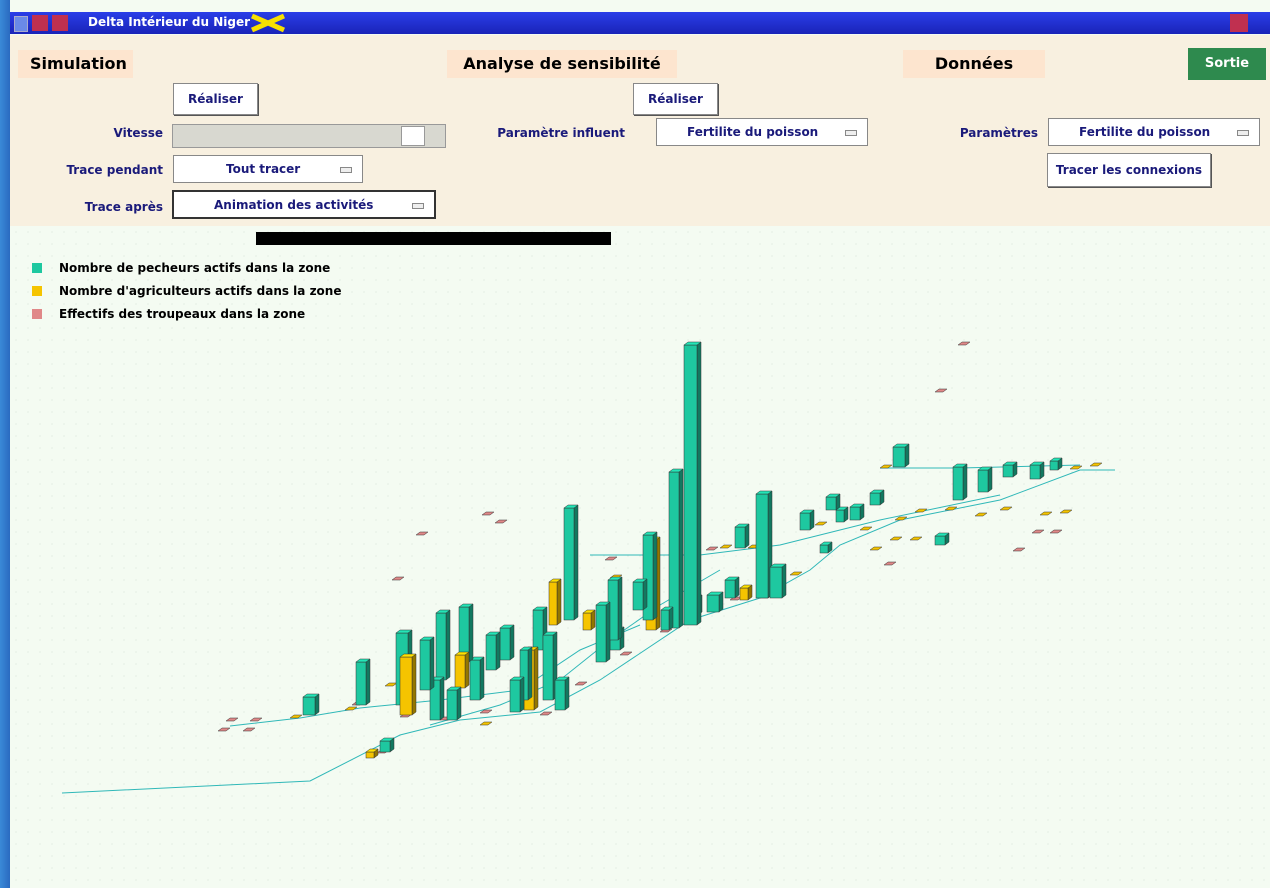 Image resolution: width=1270 pixels, height=888 pixels. What do you see at coordinates (562, 64) in the screenshot?
I see `section-title: Analyse de sensibilité` at bounding box center [562, 64].